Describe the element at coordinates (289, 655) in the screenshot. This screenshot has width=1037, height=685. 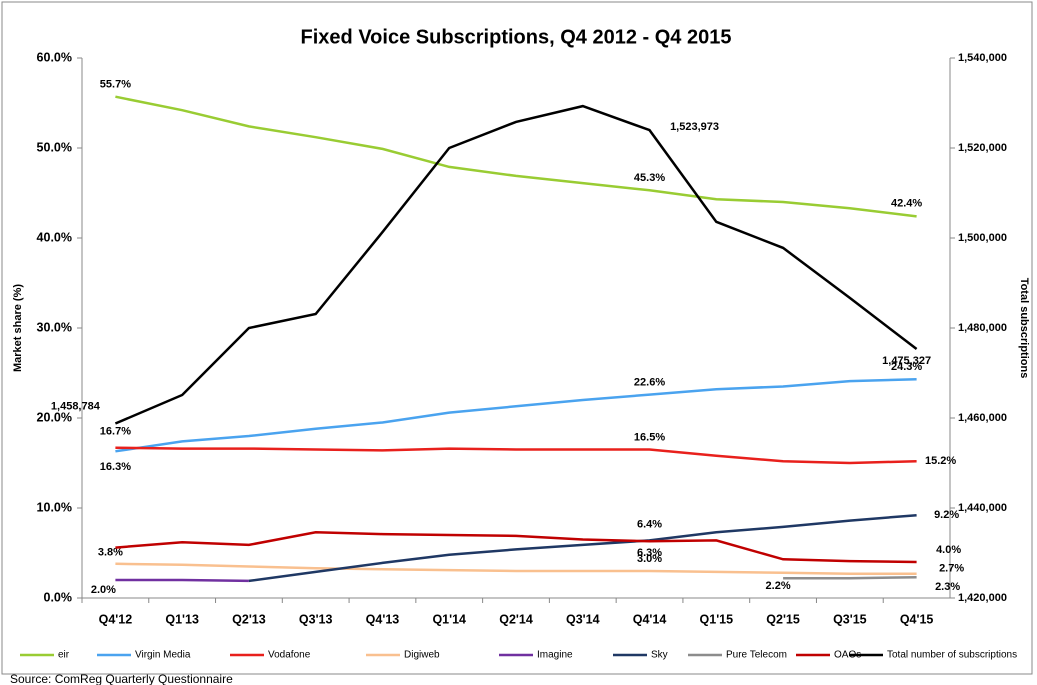
I see `legend-label: Vodafone` at that location.